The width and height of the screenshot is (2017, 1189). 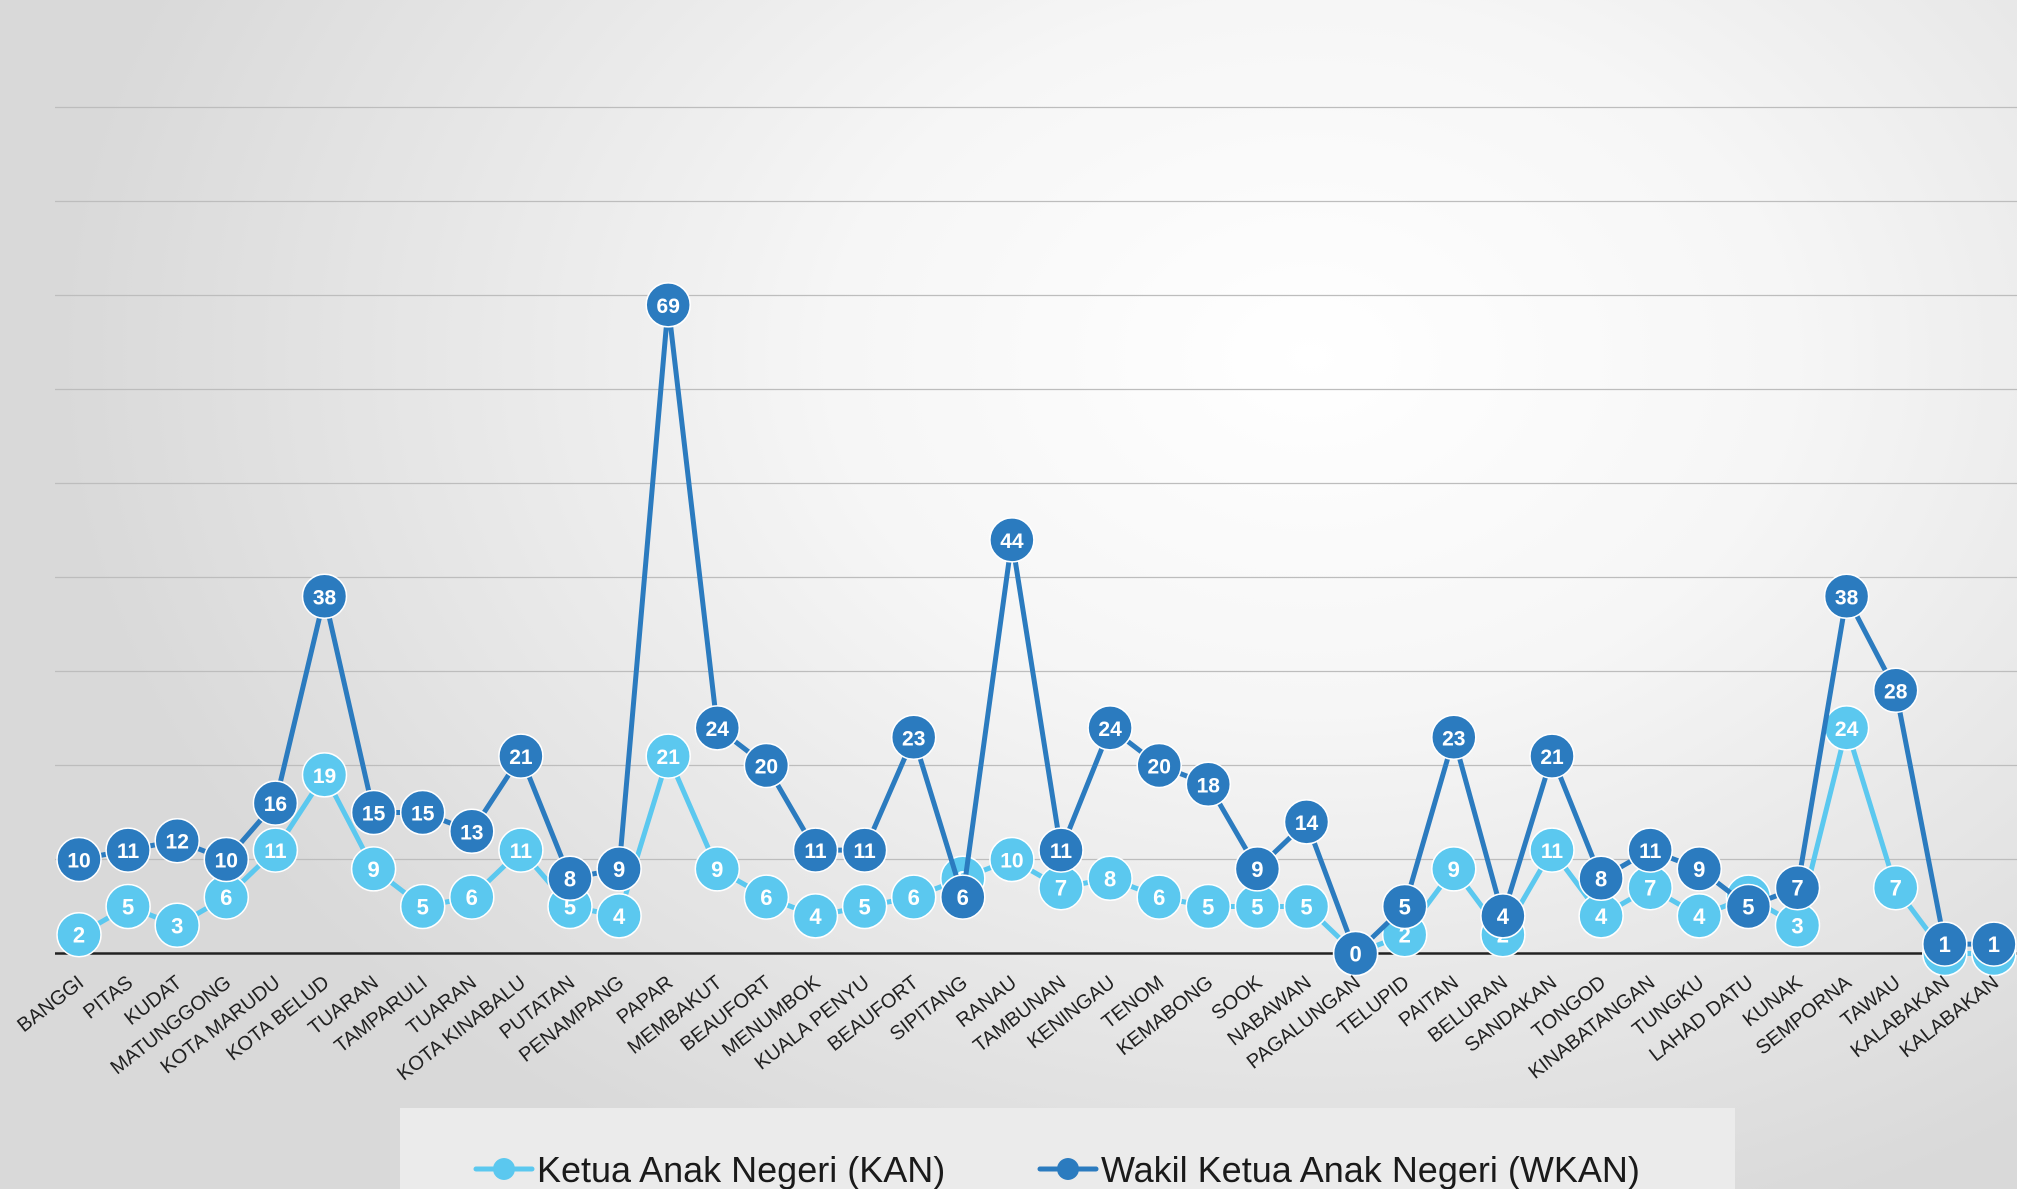 What do you see at coordinates (1453, 738) in the screenshot?
I see `data-label: 23` at bounding box center [1453, 738].